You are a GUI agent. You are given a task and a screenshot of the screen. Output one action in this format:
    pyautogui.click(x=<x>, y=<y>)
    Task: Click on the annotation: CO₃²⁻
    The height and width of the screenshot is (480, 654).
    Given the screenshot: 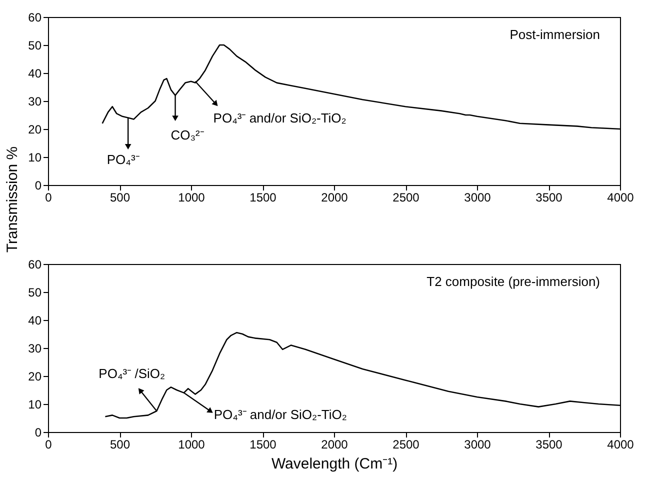 What is the action you would take?
    pyautogui.click(x=187, y=134)
    